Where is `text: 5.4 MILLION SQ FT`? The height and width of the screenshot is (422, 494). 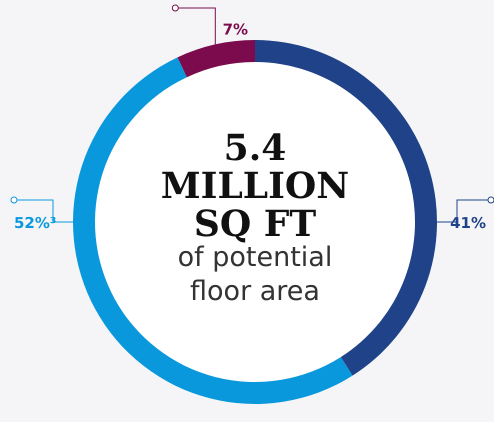 text: 5.4 MILLION SQ FT is located at coordinates (255, 186).